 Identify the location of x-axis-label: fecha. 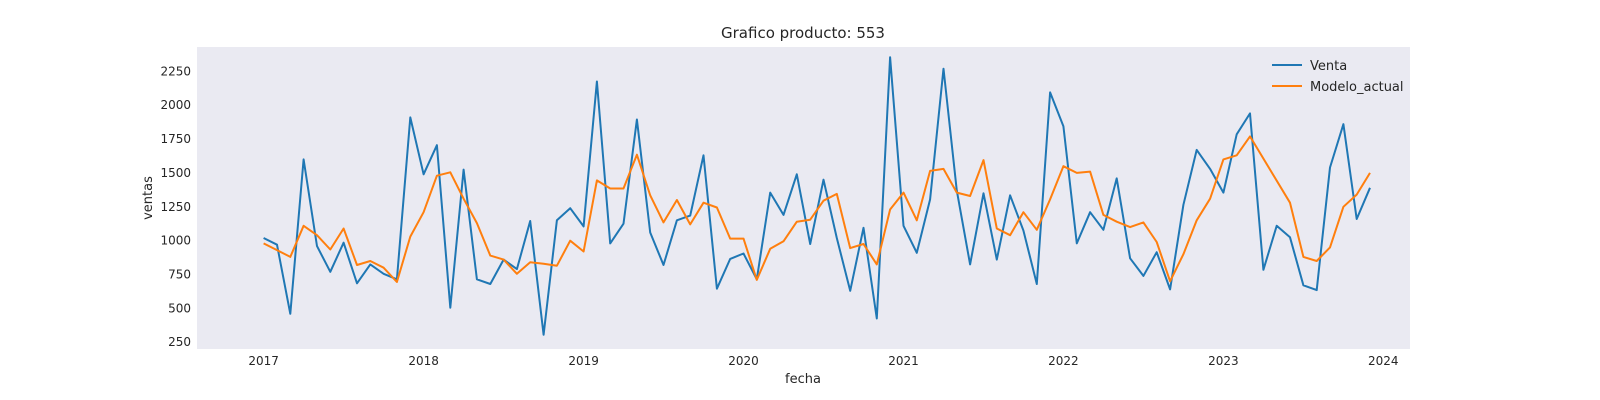
(803, 379).